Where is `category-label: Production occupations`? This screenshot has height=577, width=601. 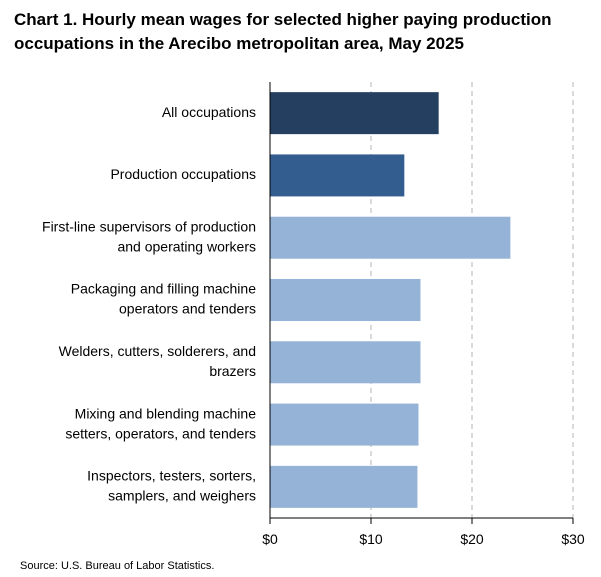
category-label: Production occupations is located at coordinates (183, 174).